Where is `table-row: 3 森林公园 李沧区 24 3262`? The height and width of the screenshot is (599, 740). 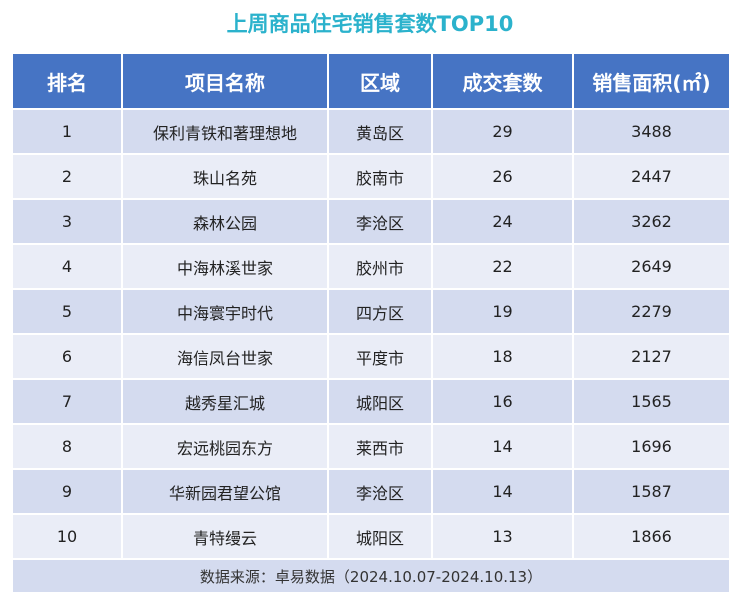
table-row: 3 森林公园 李沧区 24 3262 is located at coordinates (371, 221).